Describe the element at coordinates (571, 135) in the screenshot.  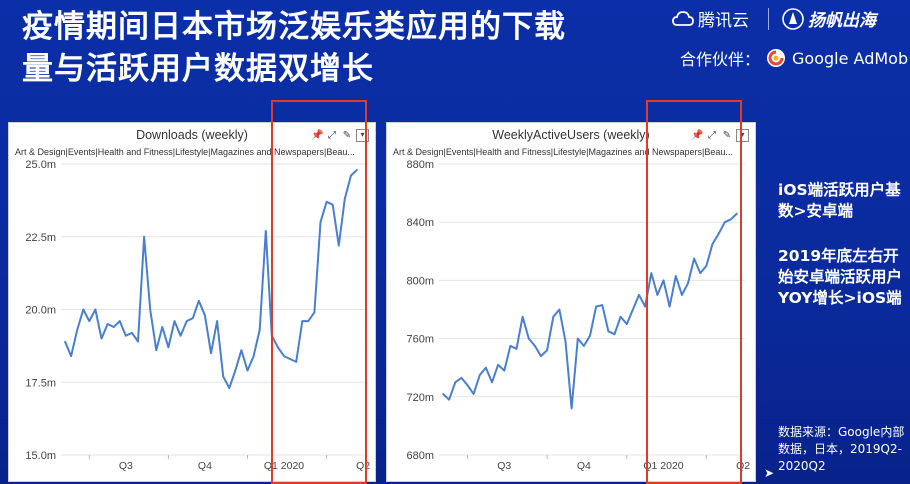
I see `wau-chart-title: WeeklyActiveUsers (weekly)` at that location.